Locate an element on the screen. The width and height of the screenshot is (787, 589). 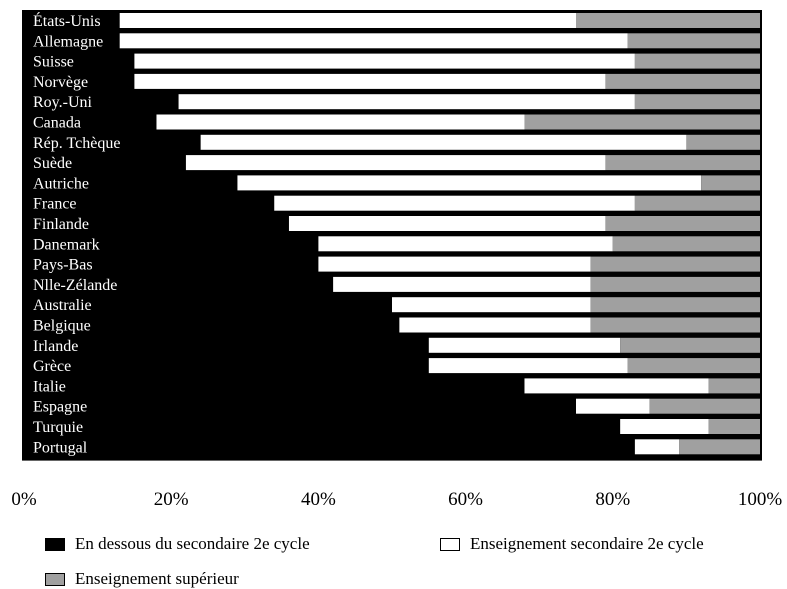
category-label: Portugal is located at coordinates (60, 447).